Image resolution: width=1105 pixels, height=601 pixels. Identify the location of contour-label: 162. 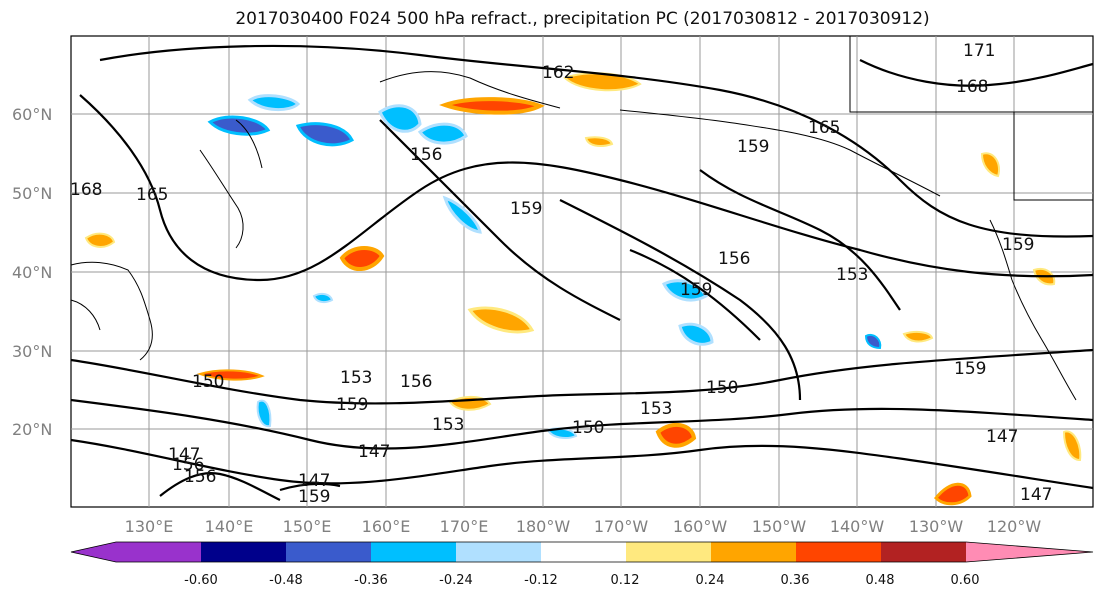
(558, 73).